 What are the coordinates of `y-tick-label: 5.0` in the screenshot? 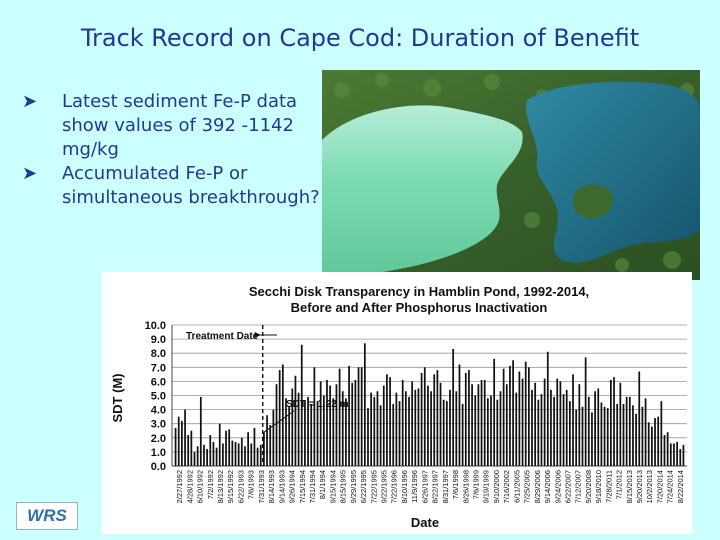 It's located at (158, 397).